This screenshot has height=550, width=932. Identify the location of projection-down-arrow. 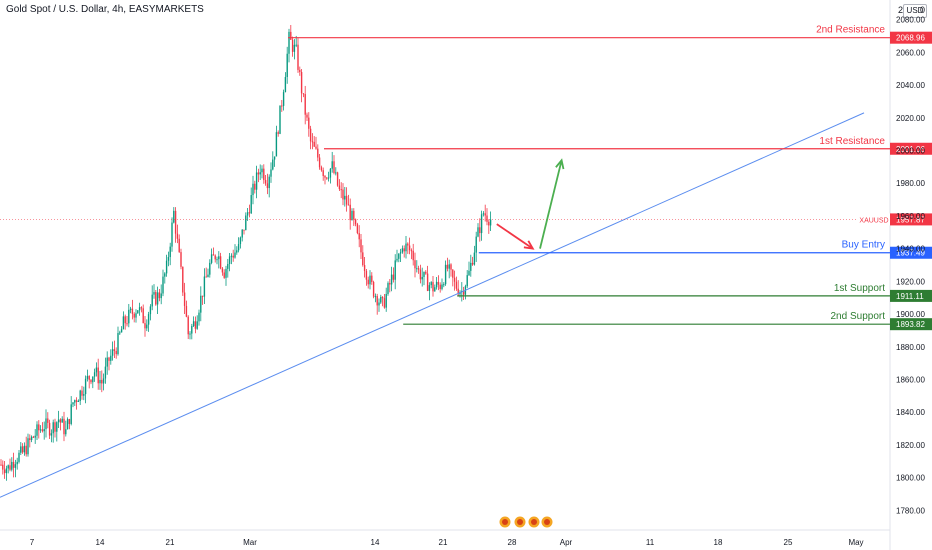
(515, 236).